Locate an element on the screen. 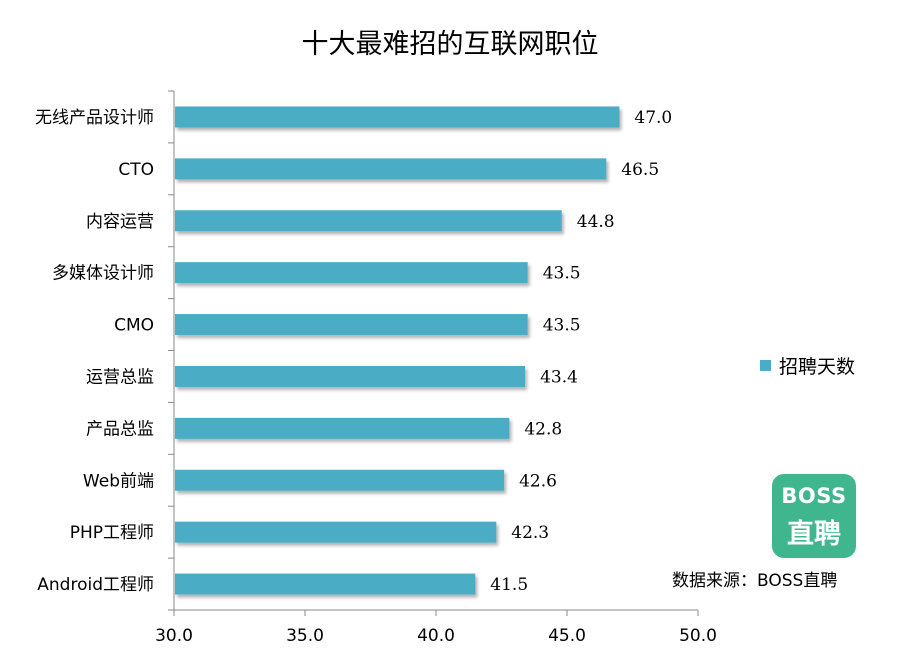 This screenshot has width=900, height=666. legend: 招聘天数 is located at coordinates (807, 365).